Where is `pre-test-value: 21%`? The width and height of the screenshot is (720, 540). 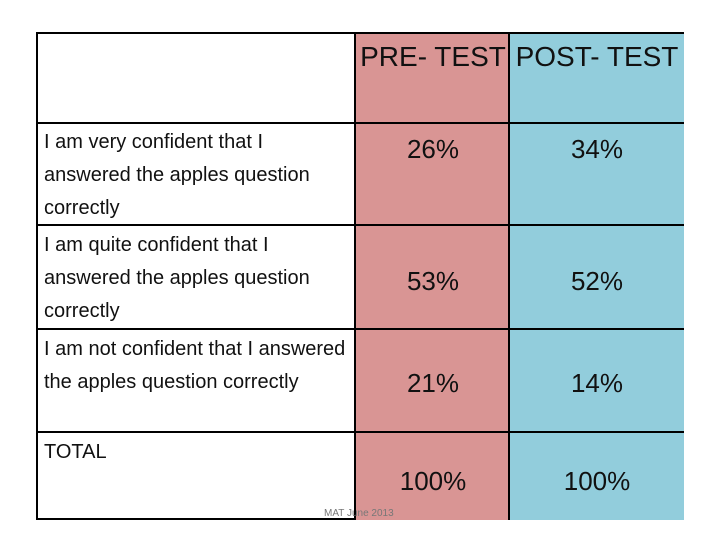
pre-test-value: 21% is located at coordinates (433, 383).